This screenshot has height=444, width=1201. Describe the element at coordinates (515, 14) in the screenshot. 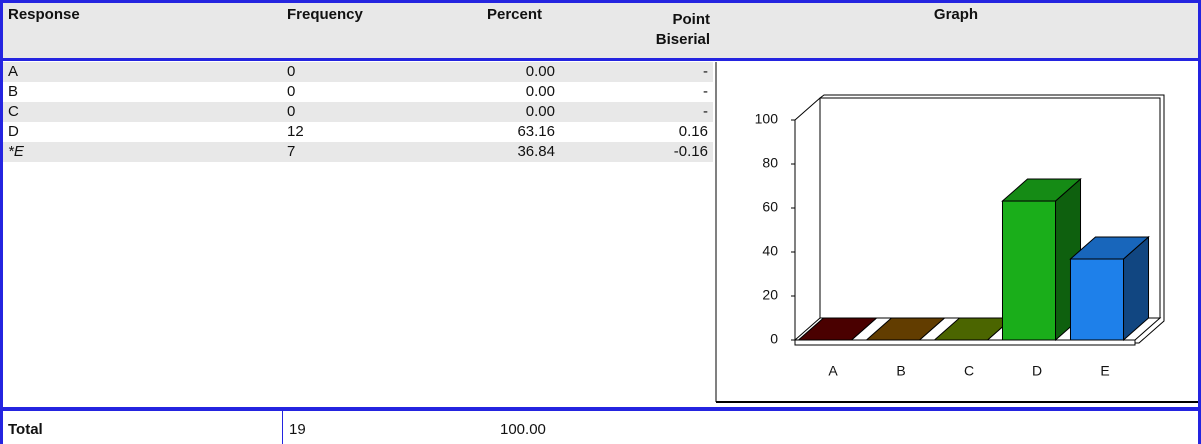

I see `column-header: Percent` at that location.